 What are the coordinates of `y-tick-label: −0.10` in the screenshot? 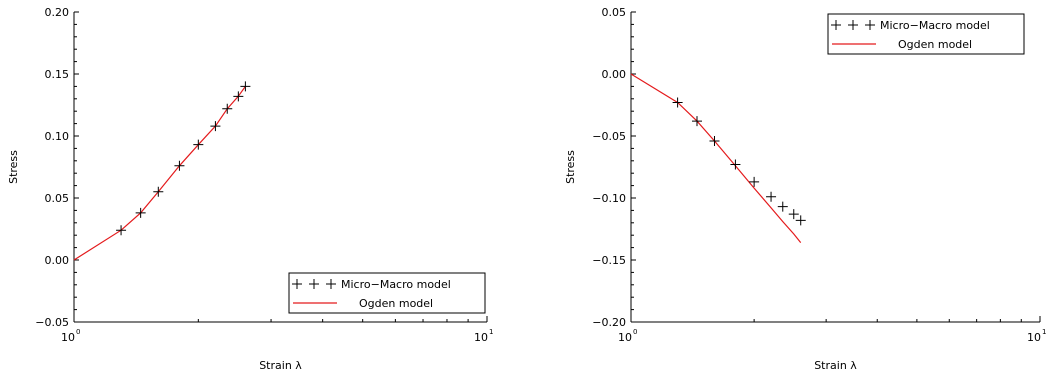 It's located at (609, 198).